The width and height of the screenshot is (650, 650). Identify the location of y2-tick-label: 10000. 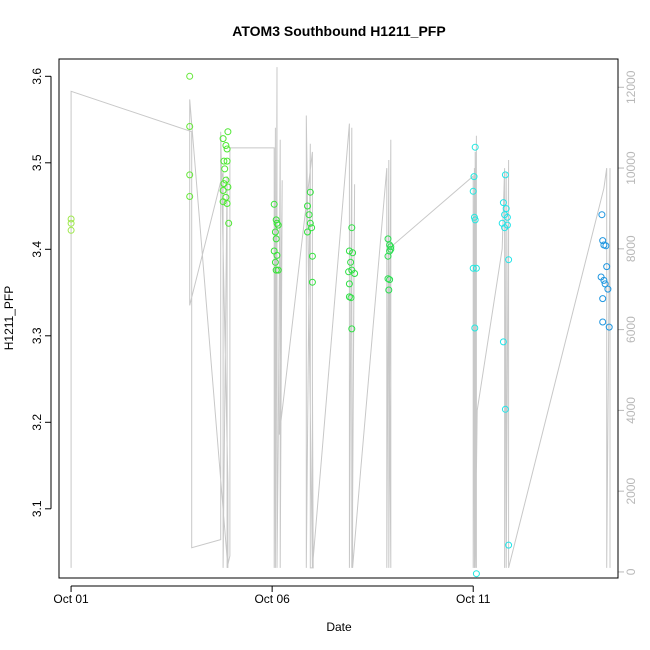
(631, 168).